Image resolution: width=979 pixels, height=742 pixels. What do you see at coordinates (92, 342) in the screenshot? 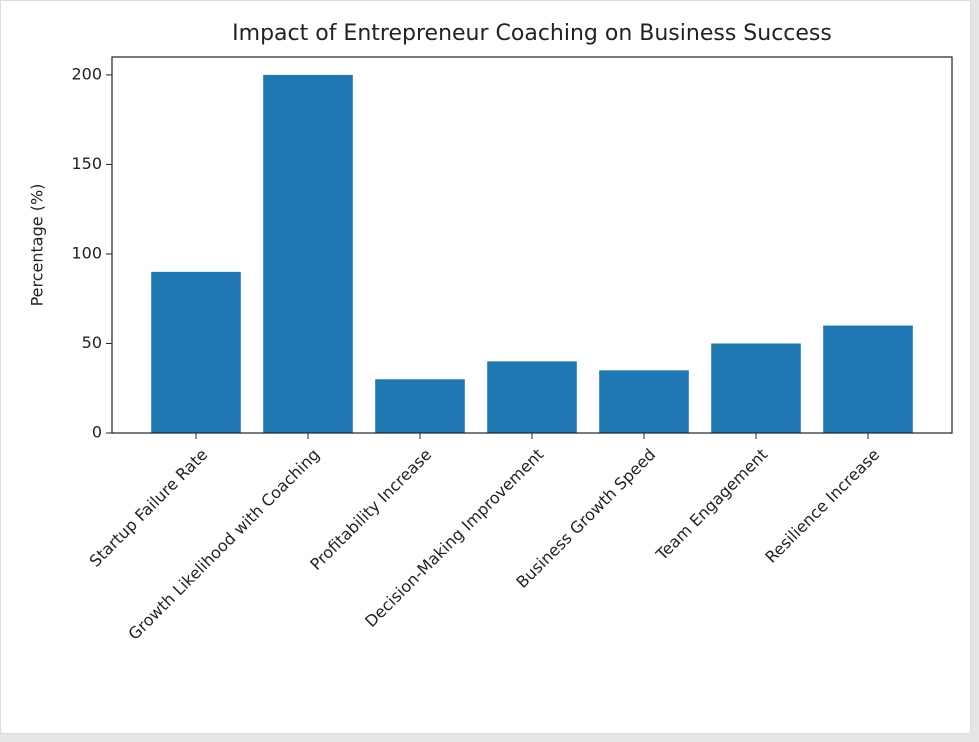
I see `y-tick-label: 50` at bounding box center [92, 342].